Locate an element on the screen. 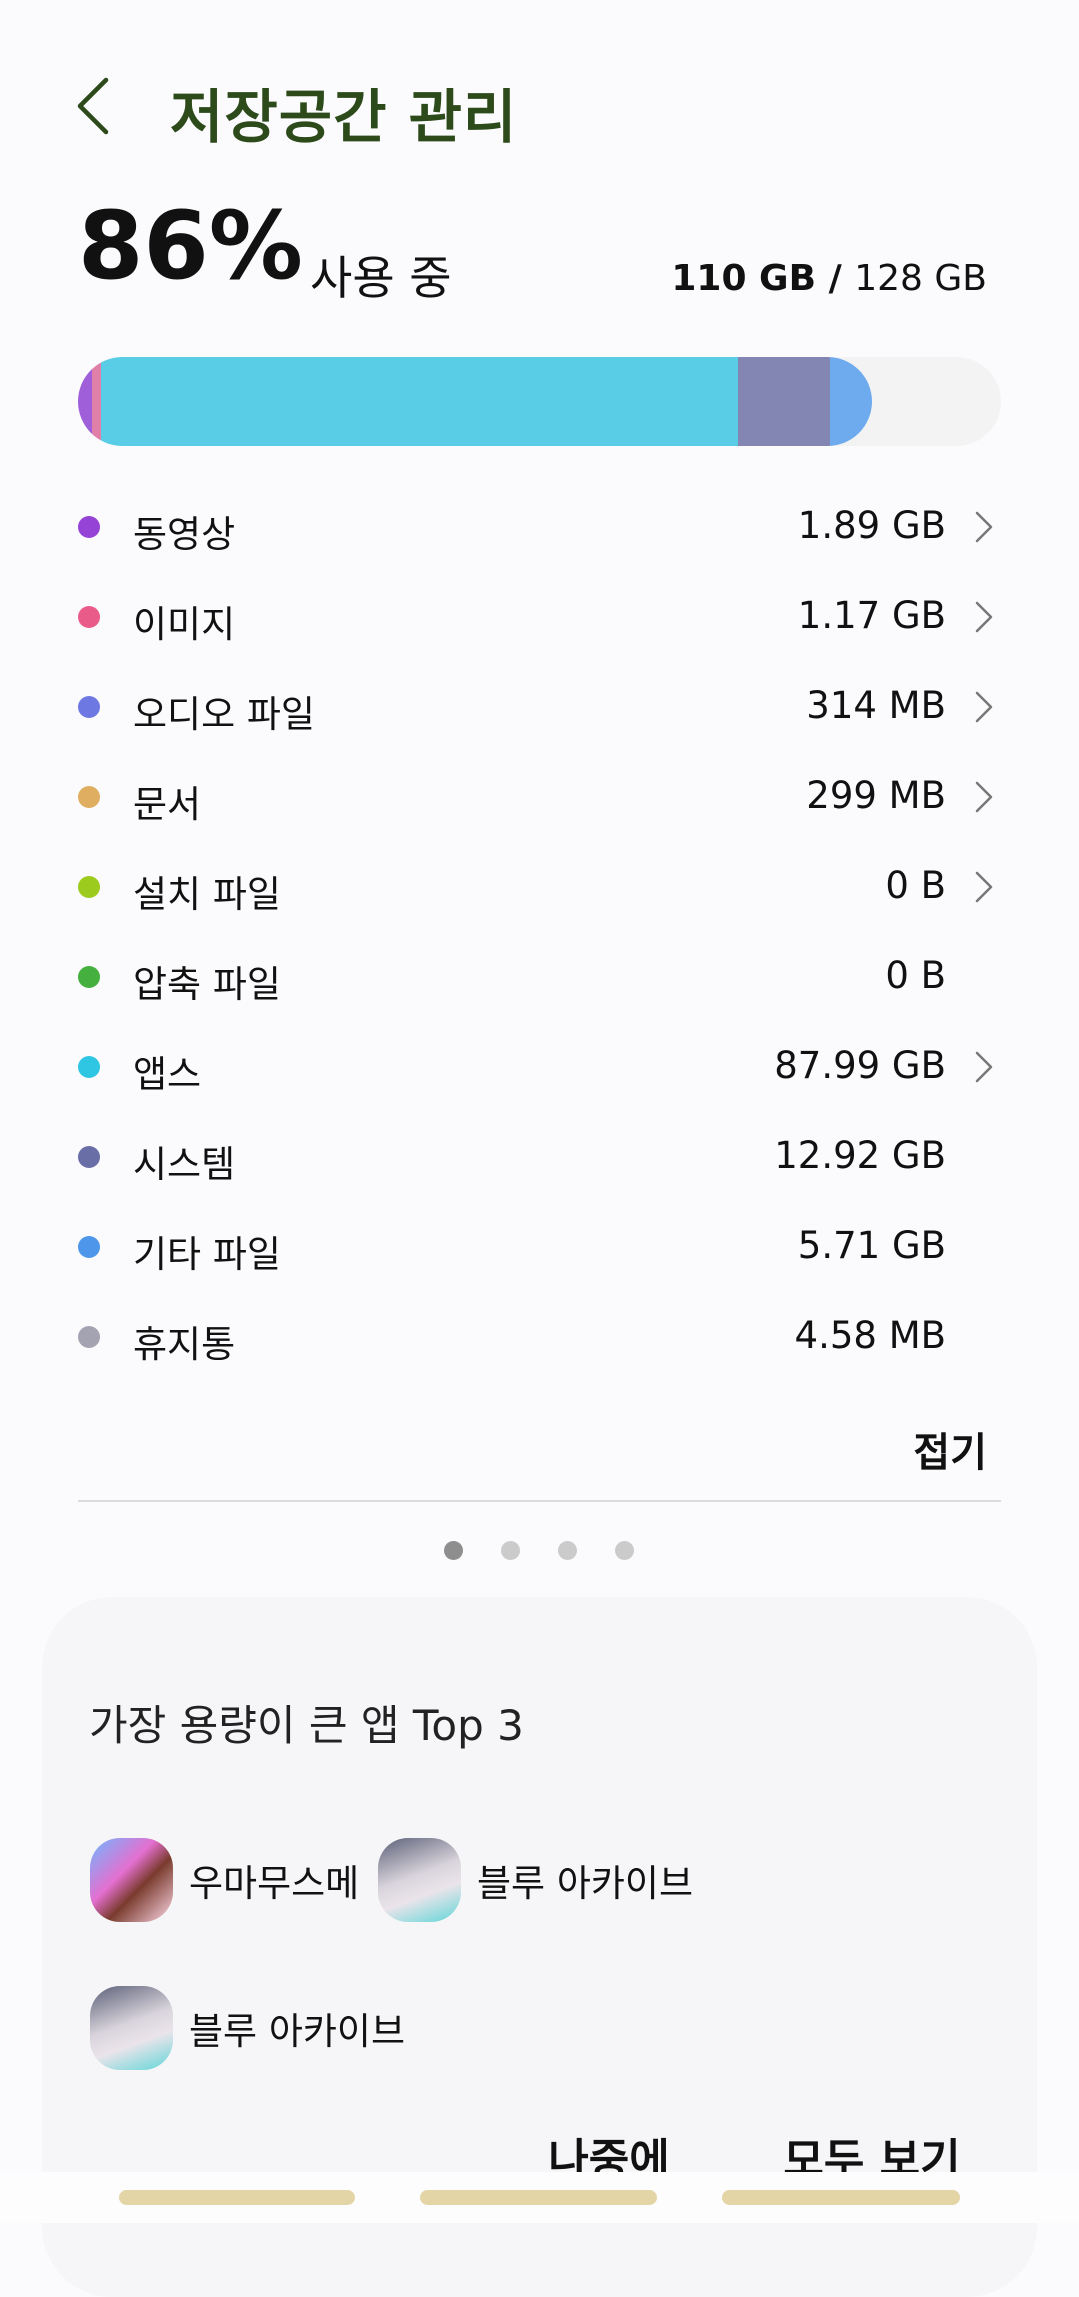  chevron-left-icon is located at coordinates (93, 106).